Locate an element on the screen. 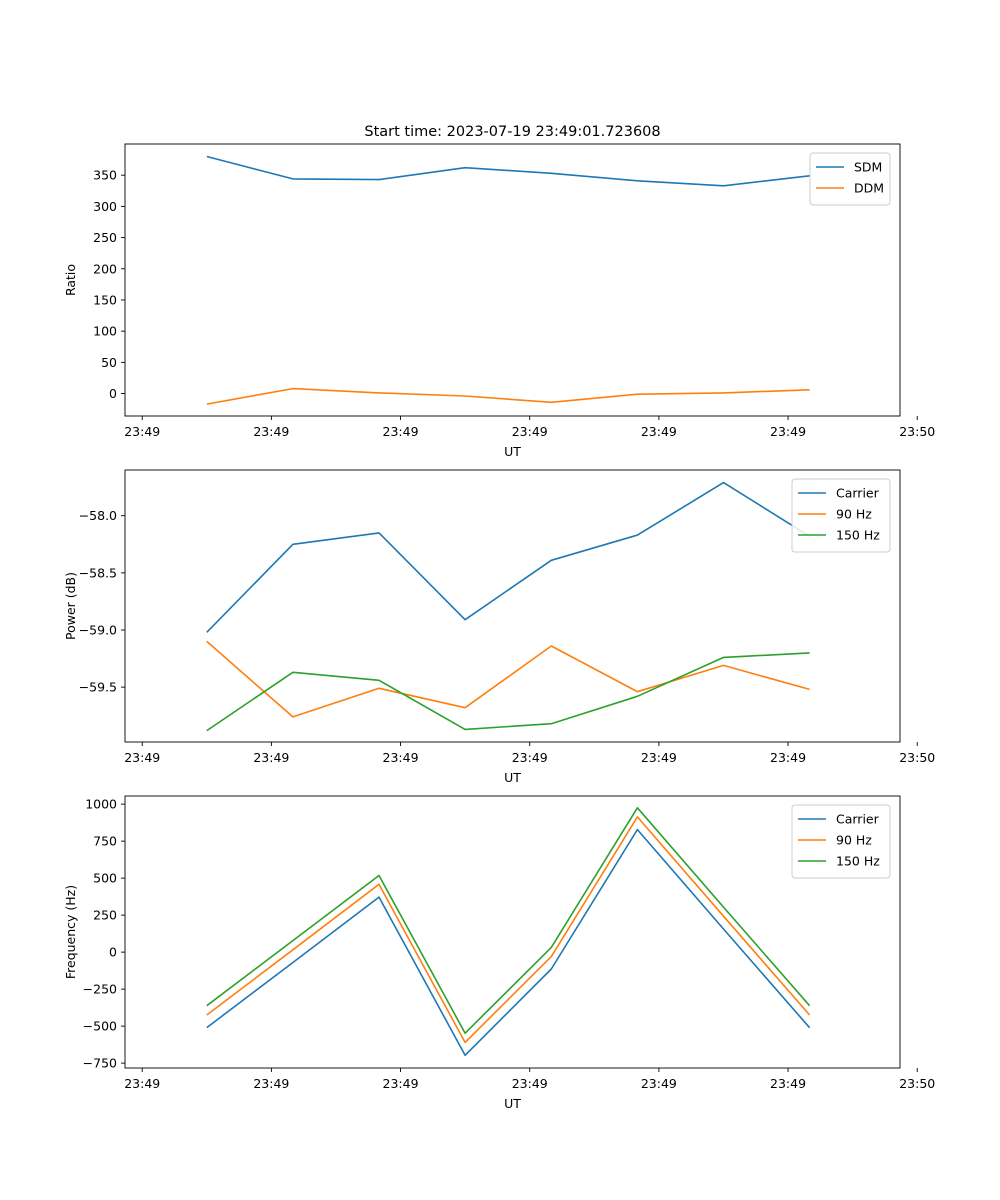  y-tick-label: −250 is located at coordinates (100, 989).